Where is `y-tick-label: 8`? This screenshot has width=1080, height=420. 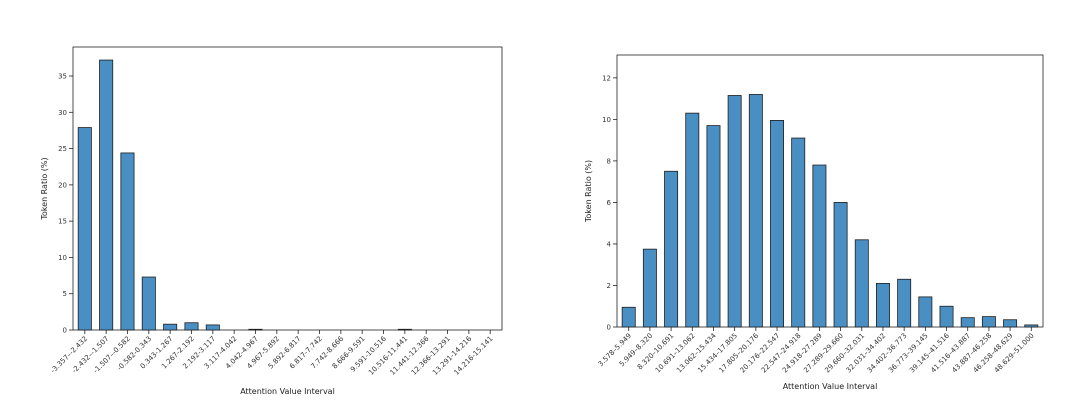
y-tick-label: 8 is located at coordinates (609, 161).